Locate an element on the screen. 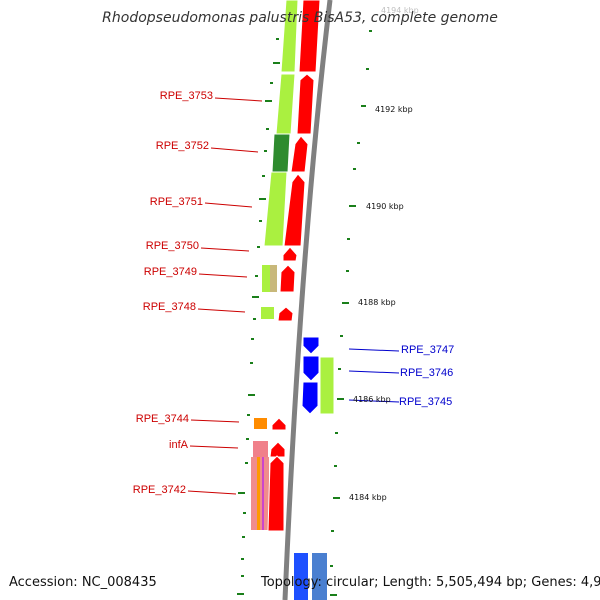  kbp-label: 4192 kbp is located at coordinates (394, 109).